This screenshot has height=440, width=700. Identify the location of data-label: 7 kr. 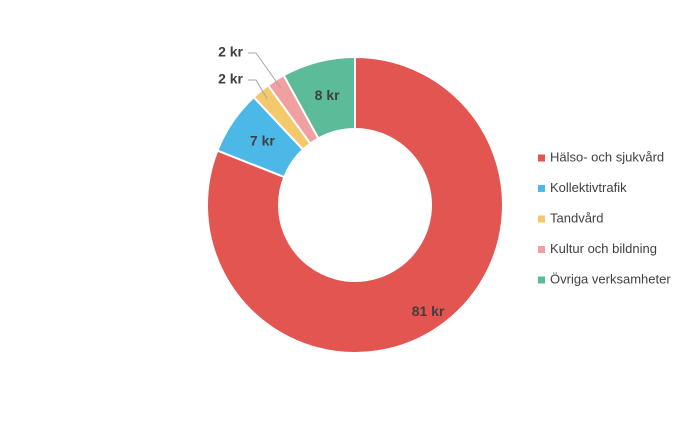
(262, 141).